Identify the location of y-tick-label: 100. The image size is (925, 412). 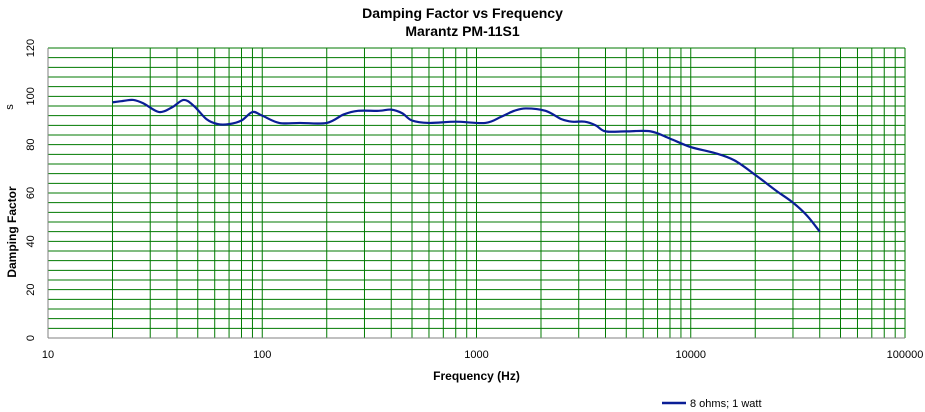
(31, 96).